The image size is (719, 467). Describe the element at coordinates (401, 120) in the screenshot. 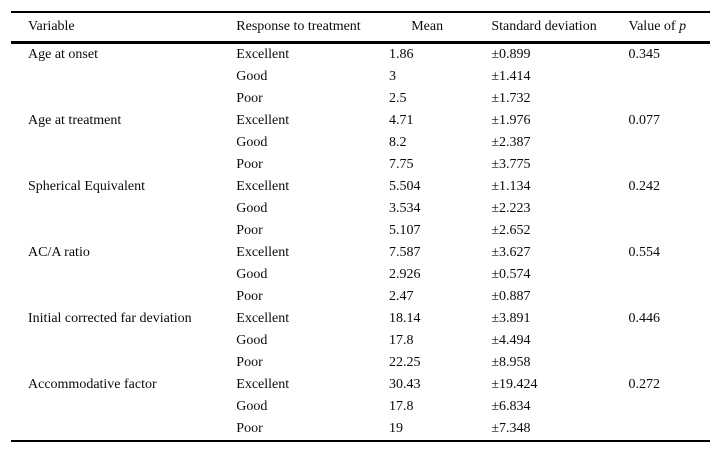

I see `mean-cell: 4.71` at that location.